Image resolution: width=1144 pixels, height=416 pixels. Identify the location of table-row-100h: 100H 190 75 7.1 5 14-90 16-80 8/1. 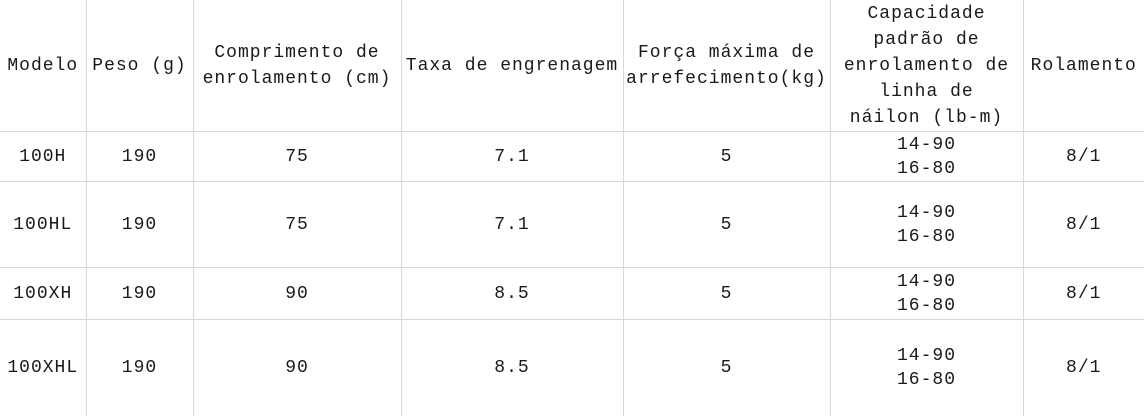
(572, 156).